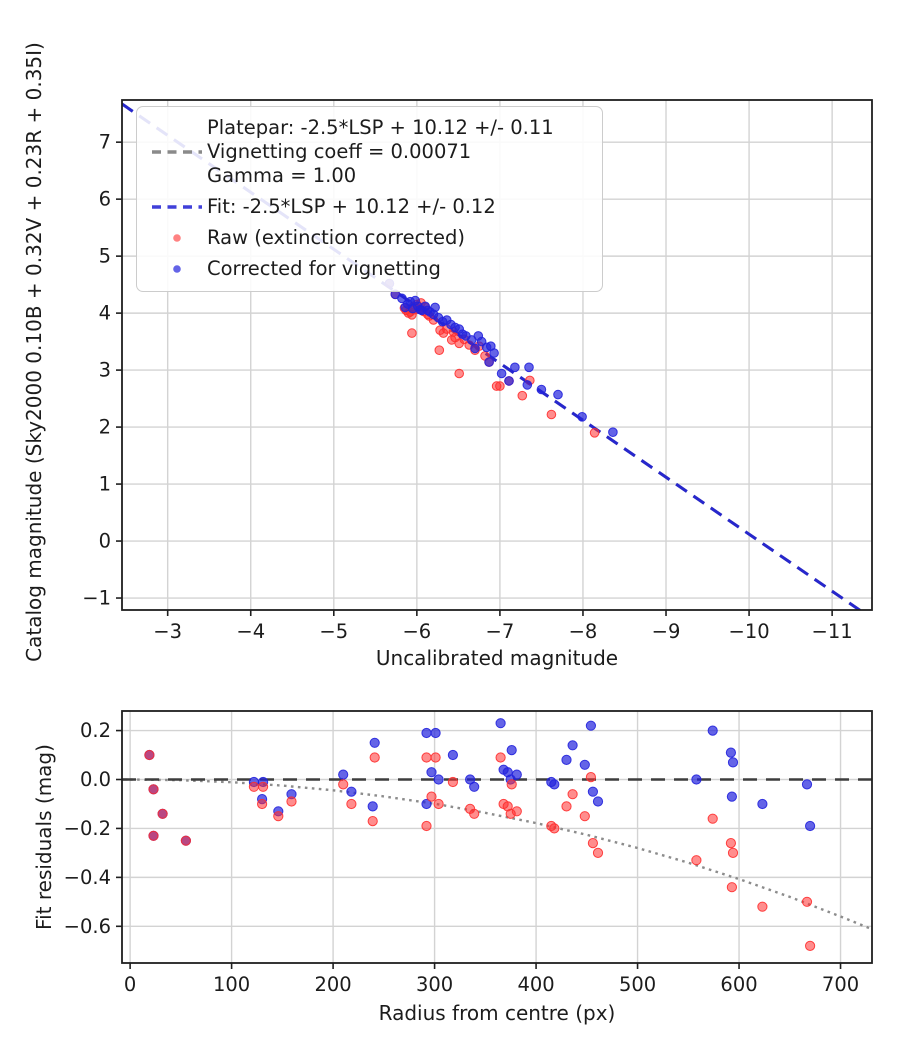 The width and height of the screenshot is (900, 1050). What do you see at coordinates (105, 427) in the screenshot?
I see `calibration-ytick-label: 2` at bounding box center [105, 427].